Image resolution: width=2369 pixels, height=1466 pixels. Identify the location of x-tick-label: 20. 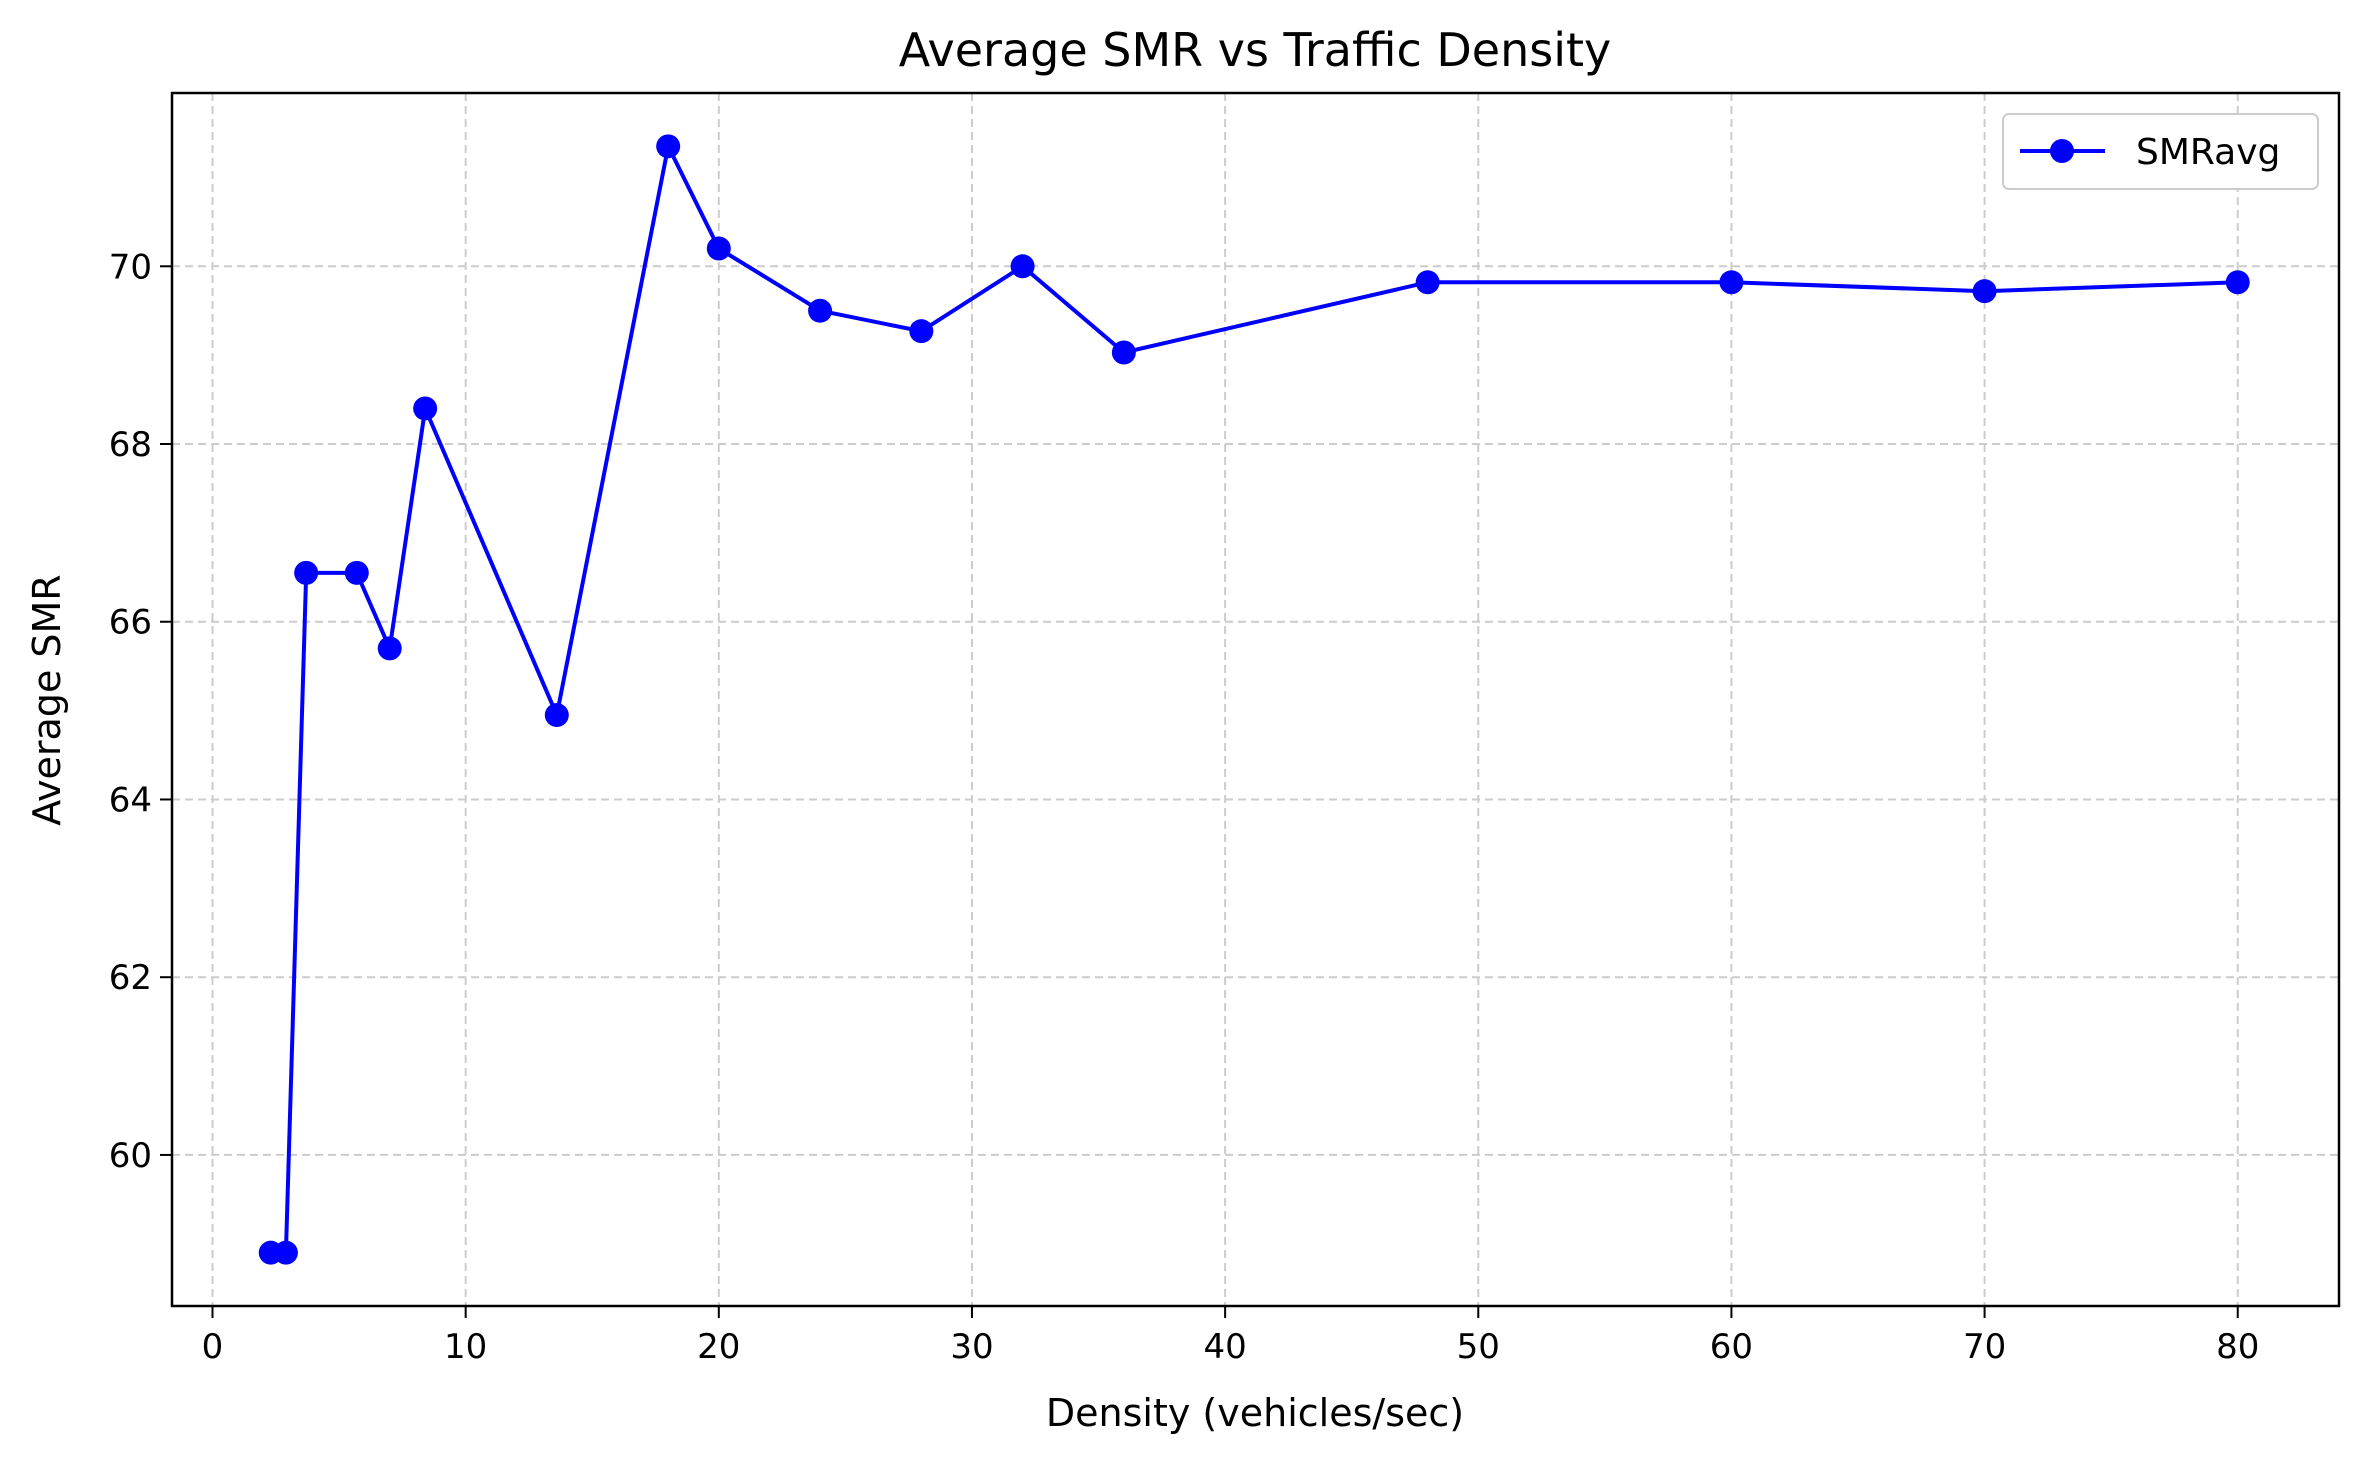
(718, 1347).